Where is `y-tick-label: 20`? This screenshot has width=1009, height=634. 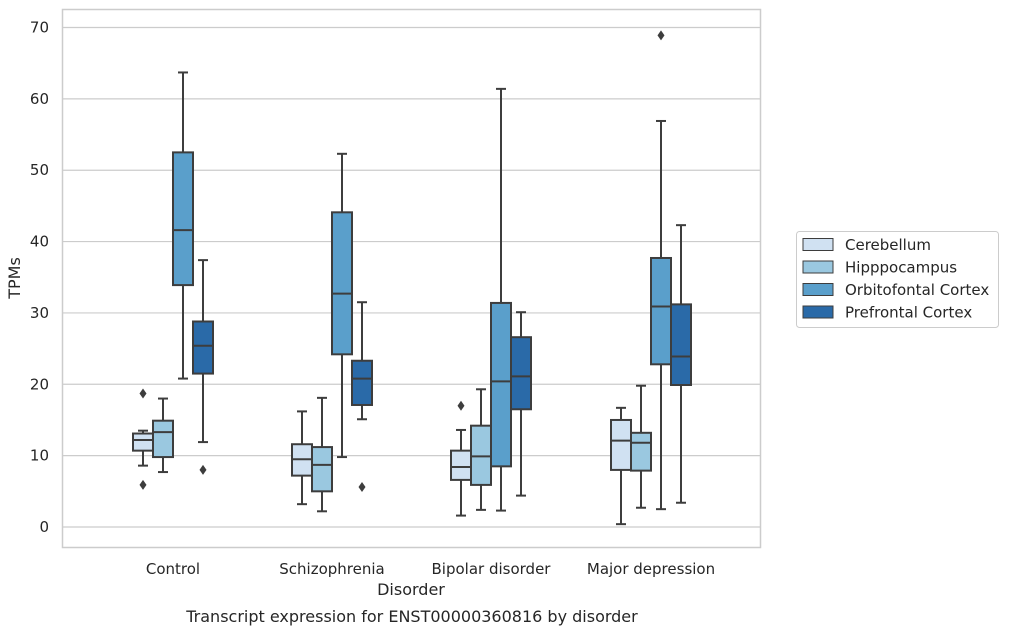
y-tick-label: 20 is located at coordinates (39, 384).